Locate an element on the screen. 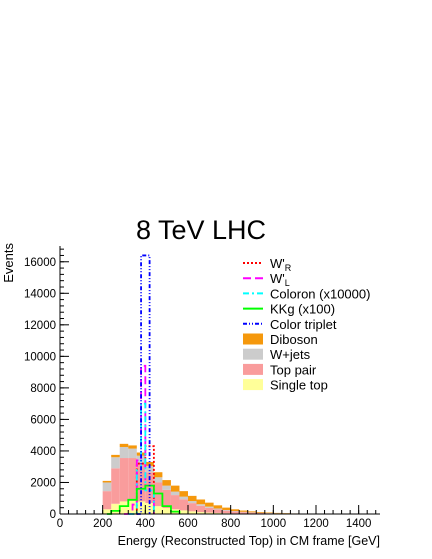  x-tick-label: 200 is located at coordinates (102, 524).